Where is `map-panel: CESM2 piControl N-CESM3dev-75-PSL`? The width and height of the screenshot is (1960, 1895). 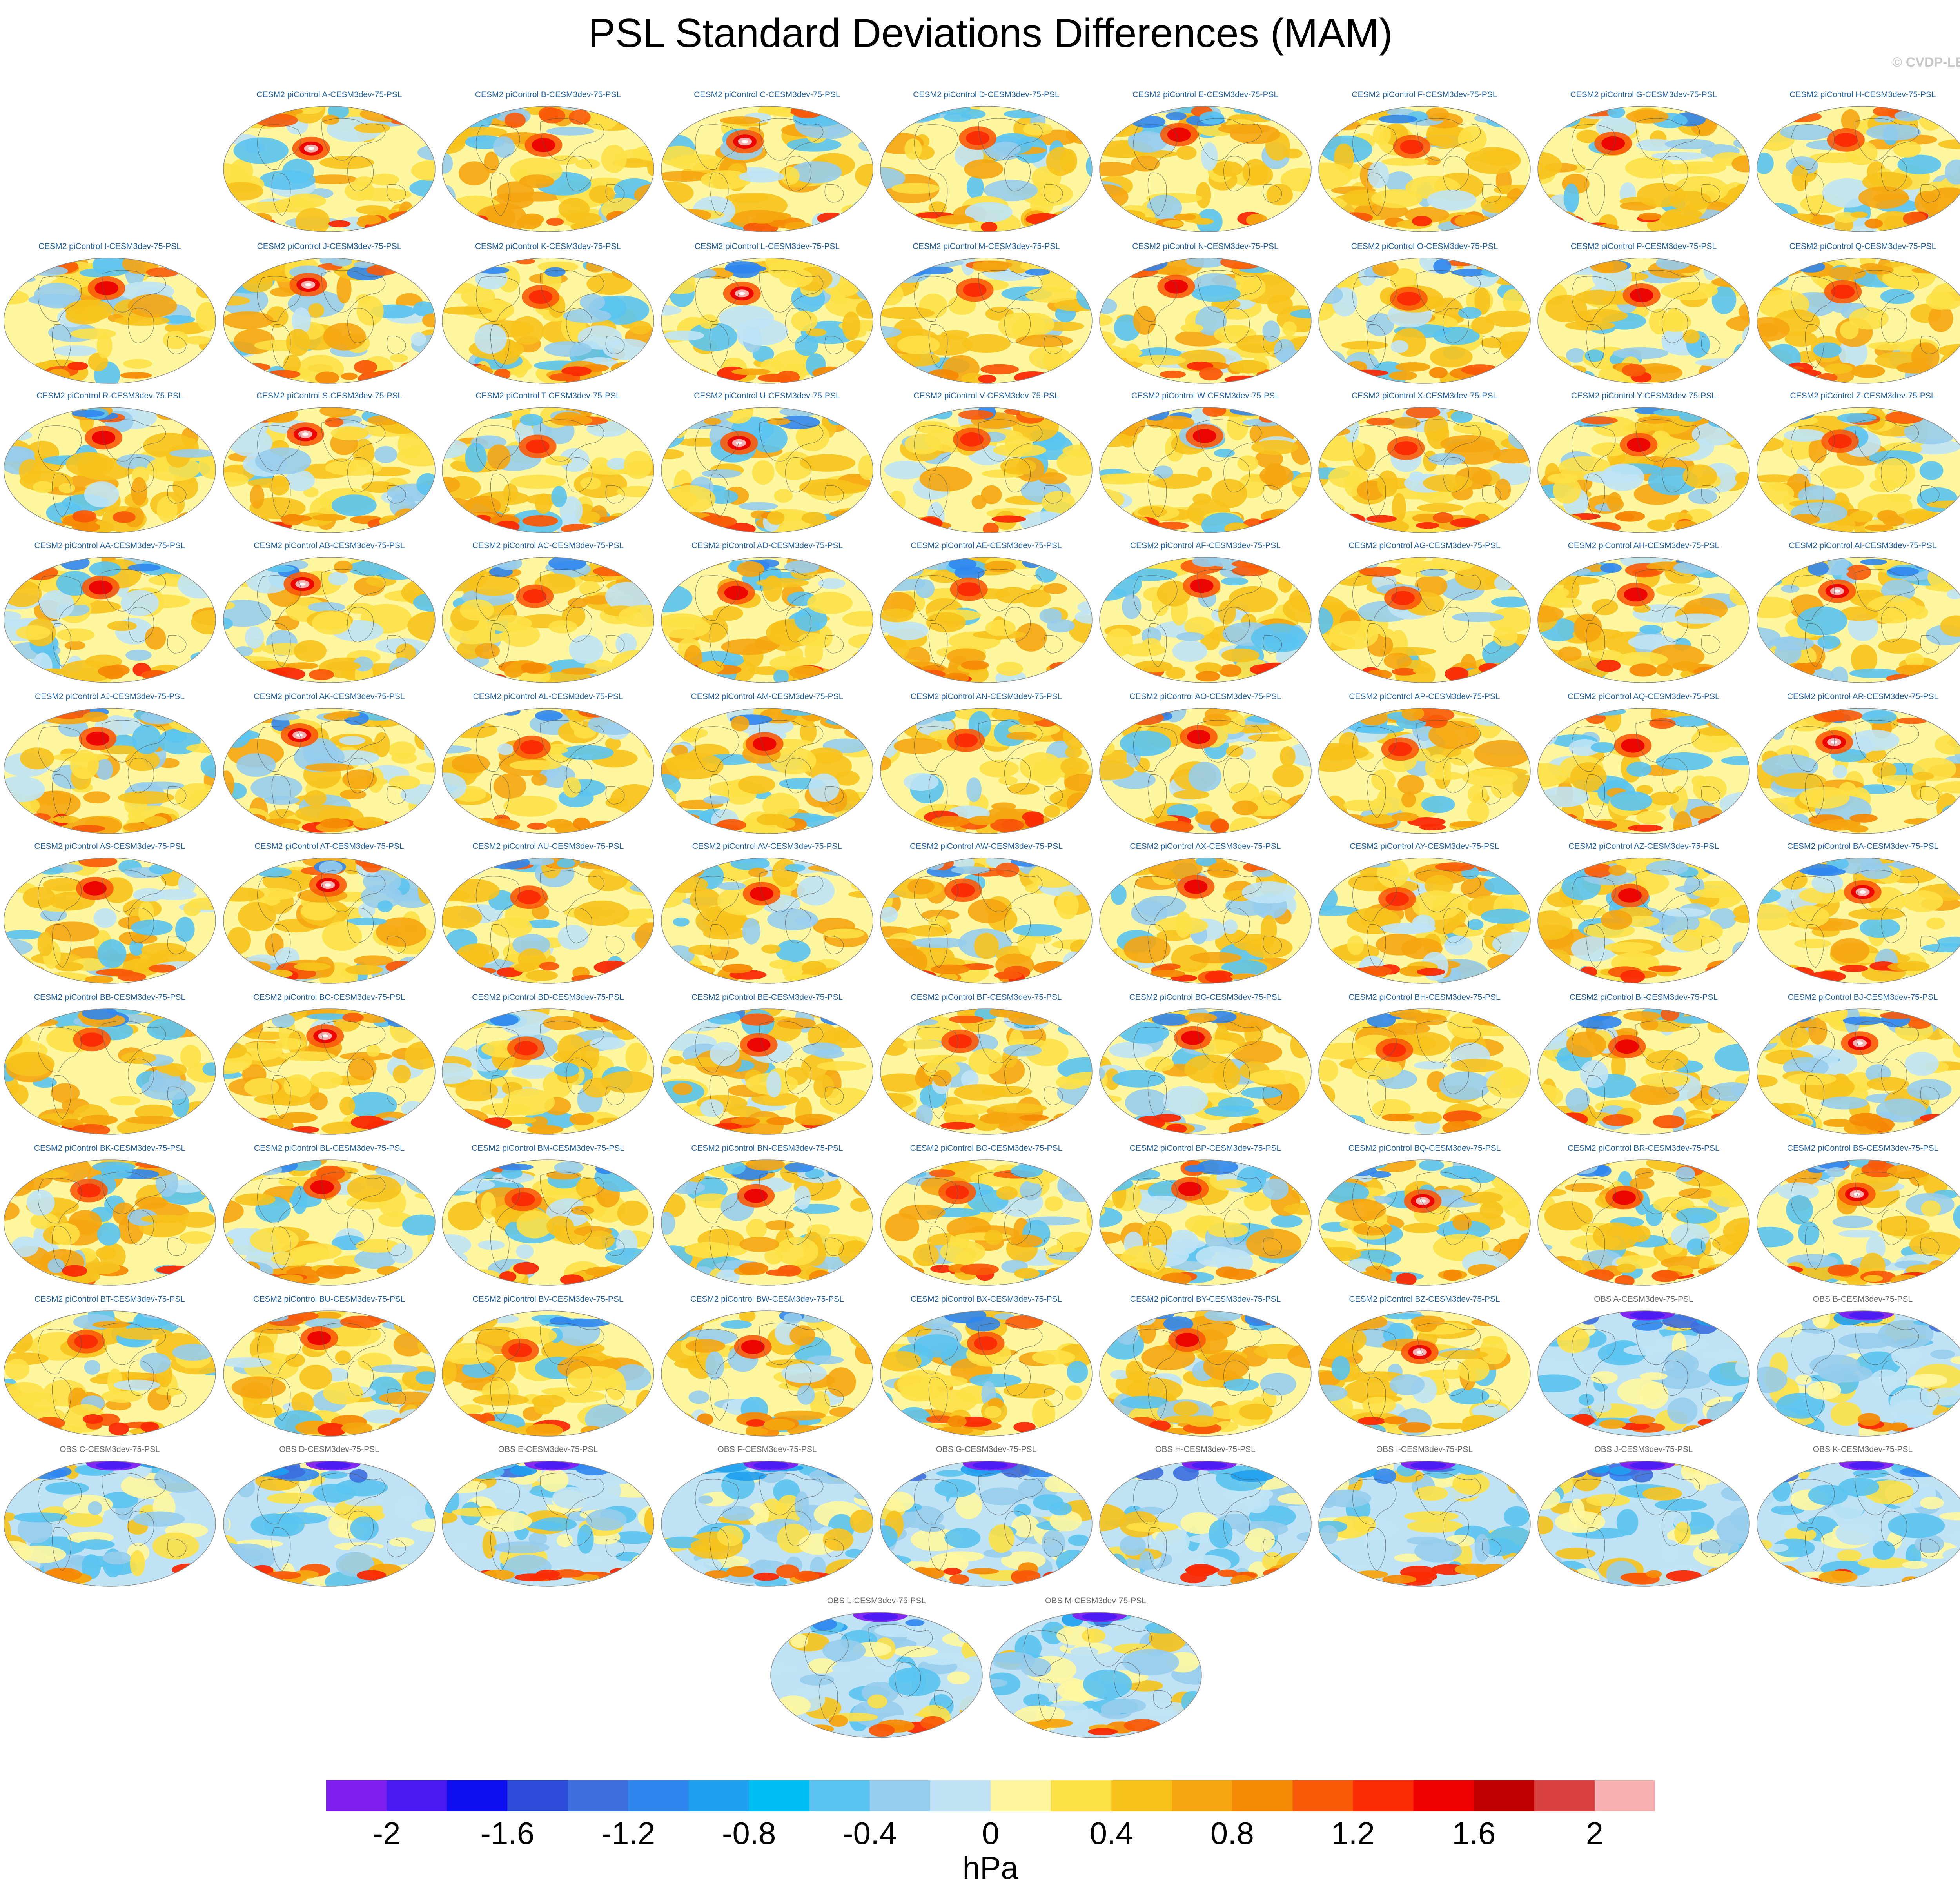
map-panel: CESM2 piControl N-CESM3dev-75-PSL is located at coordinates (1205, 315).